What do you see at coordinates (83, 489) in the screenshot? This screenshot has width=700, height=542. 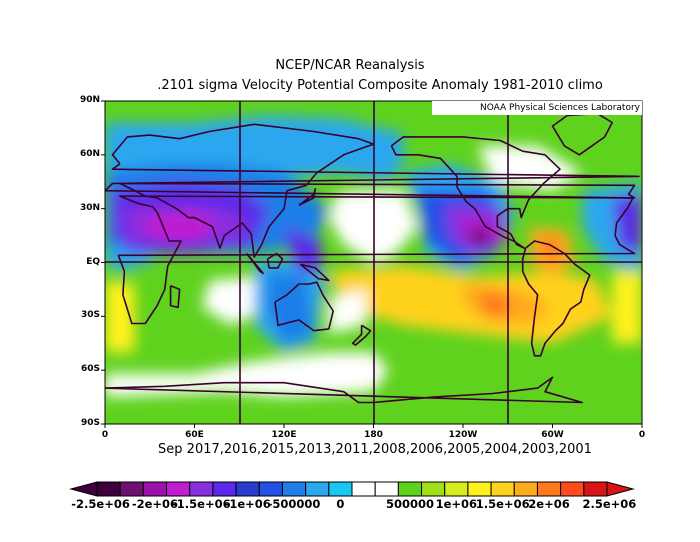 I see `colorbar-extend-low` at bounding box center [83, 489].